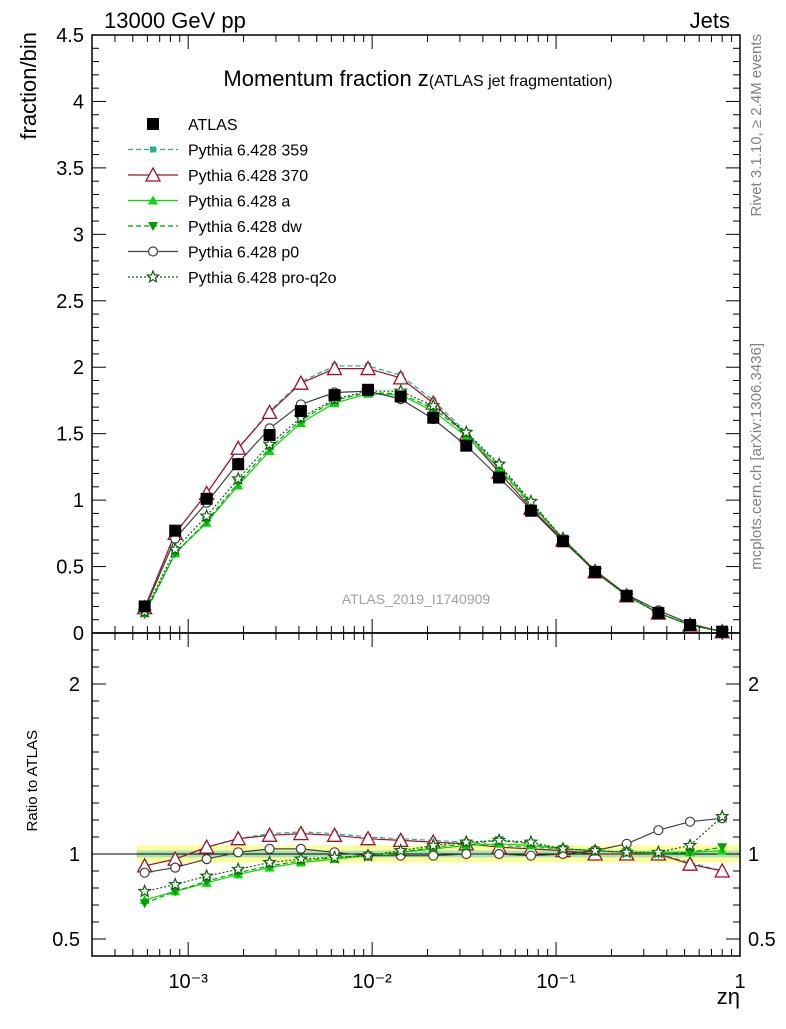  What do you see at coordinates (243, 253) in the screenshot?
I see `legend-label: Pythia 6.428 p0` at bounding box center [243, 253].